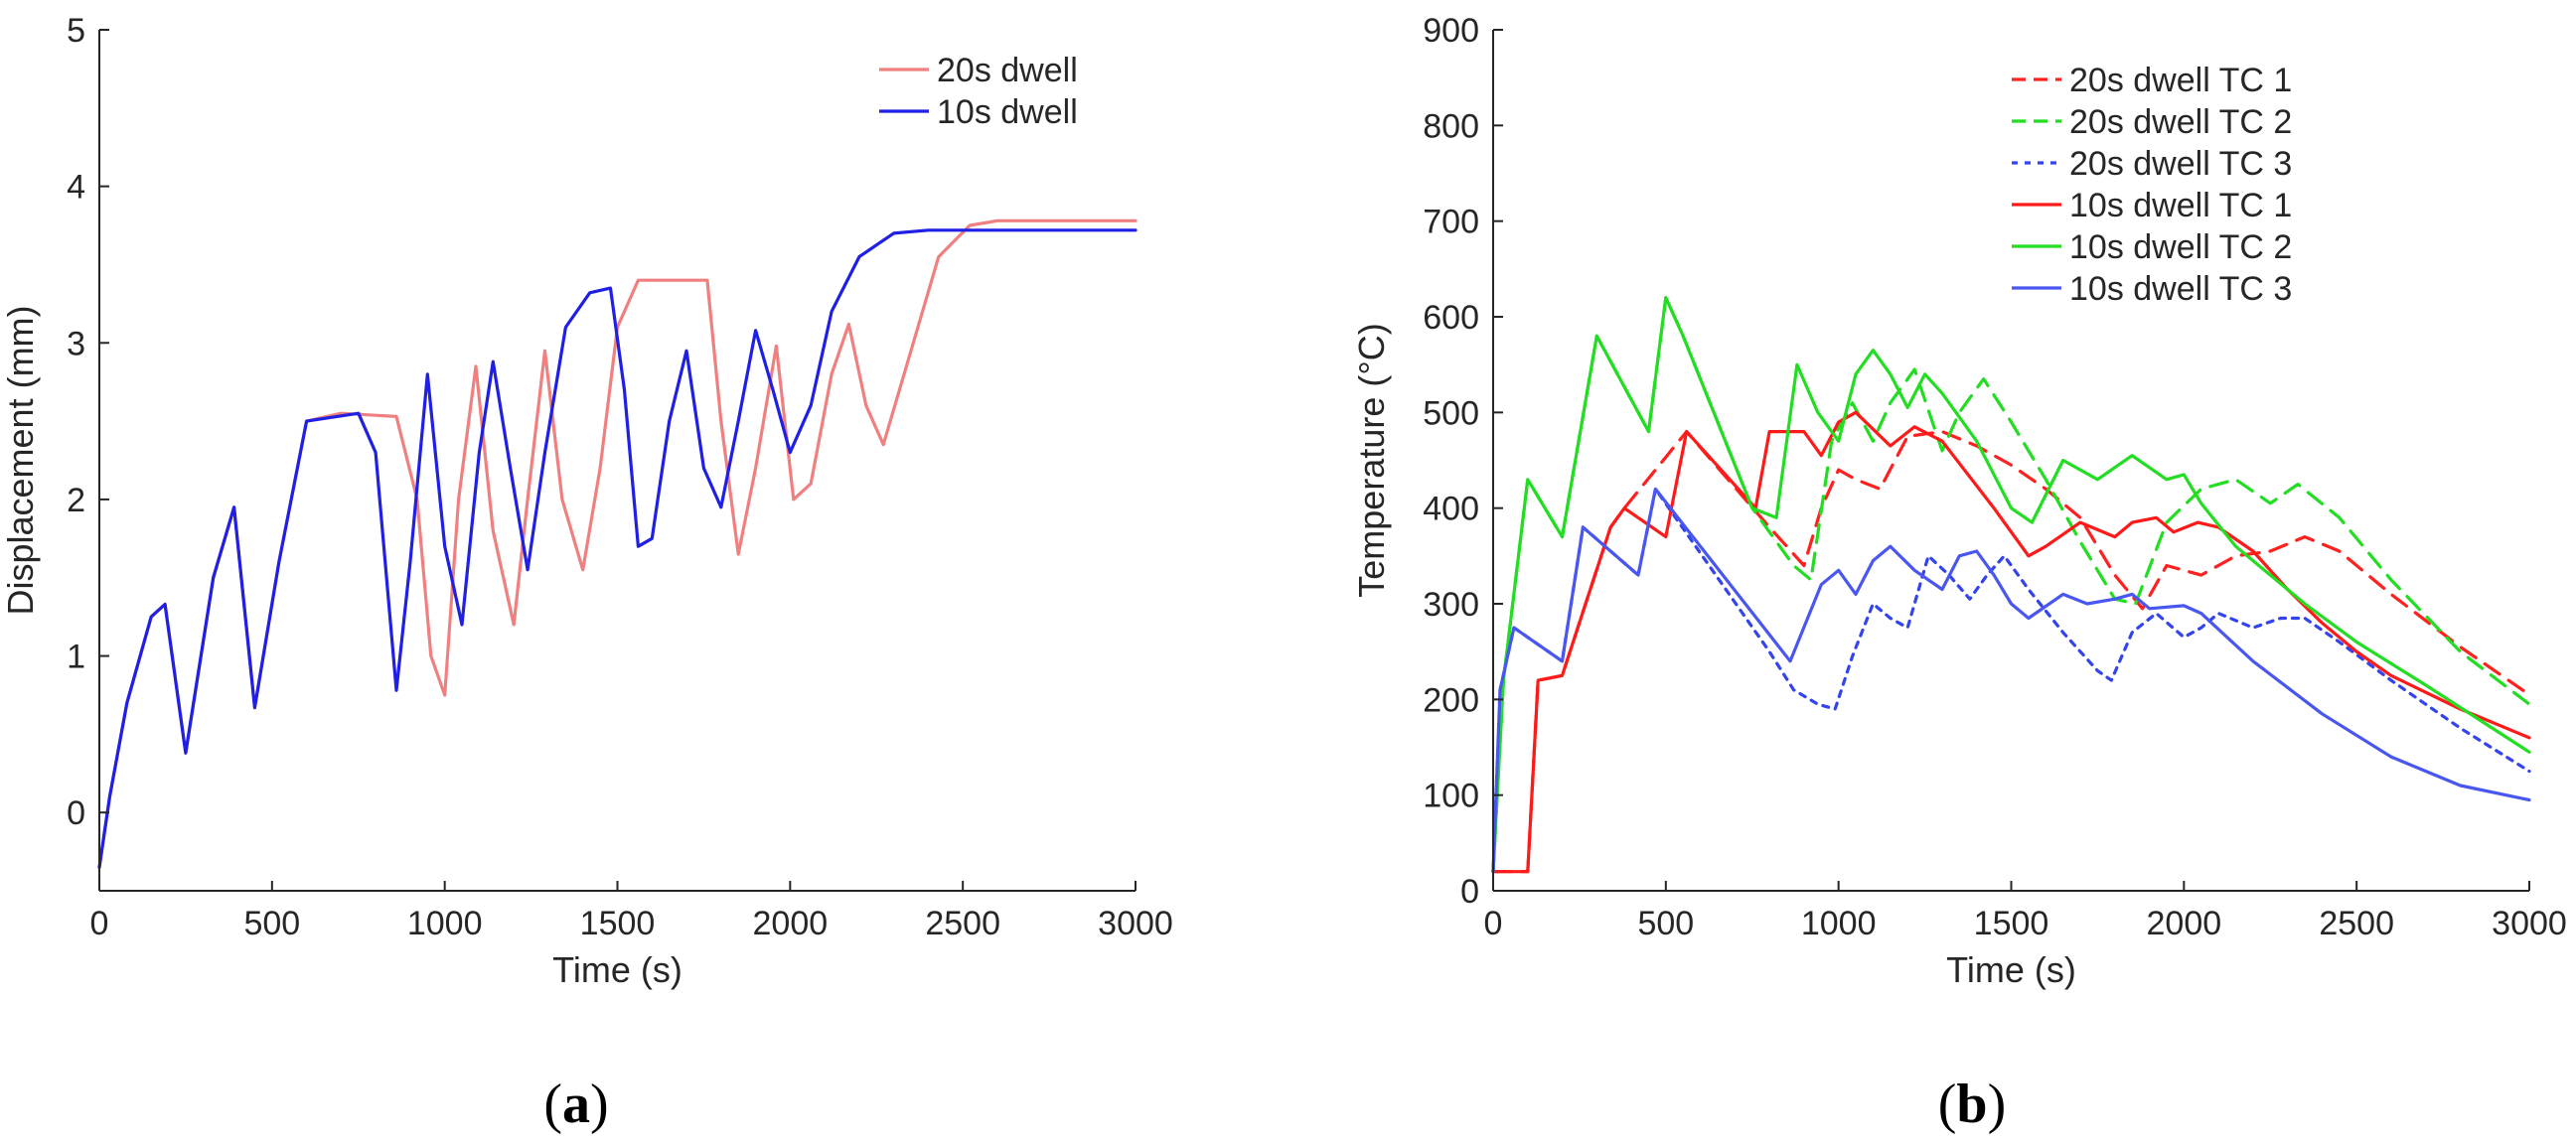 The image size is (2576, 1146). What do you see at coordinates (1451, 413) in the screenshot?
I see `y-tick-label: 500` at bounding box center [1451, 413].